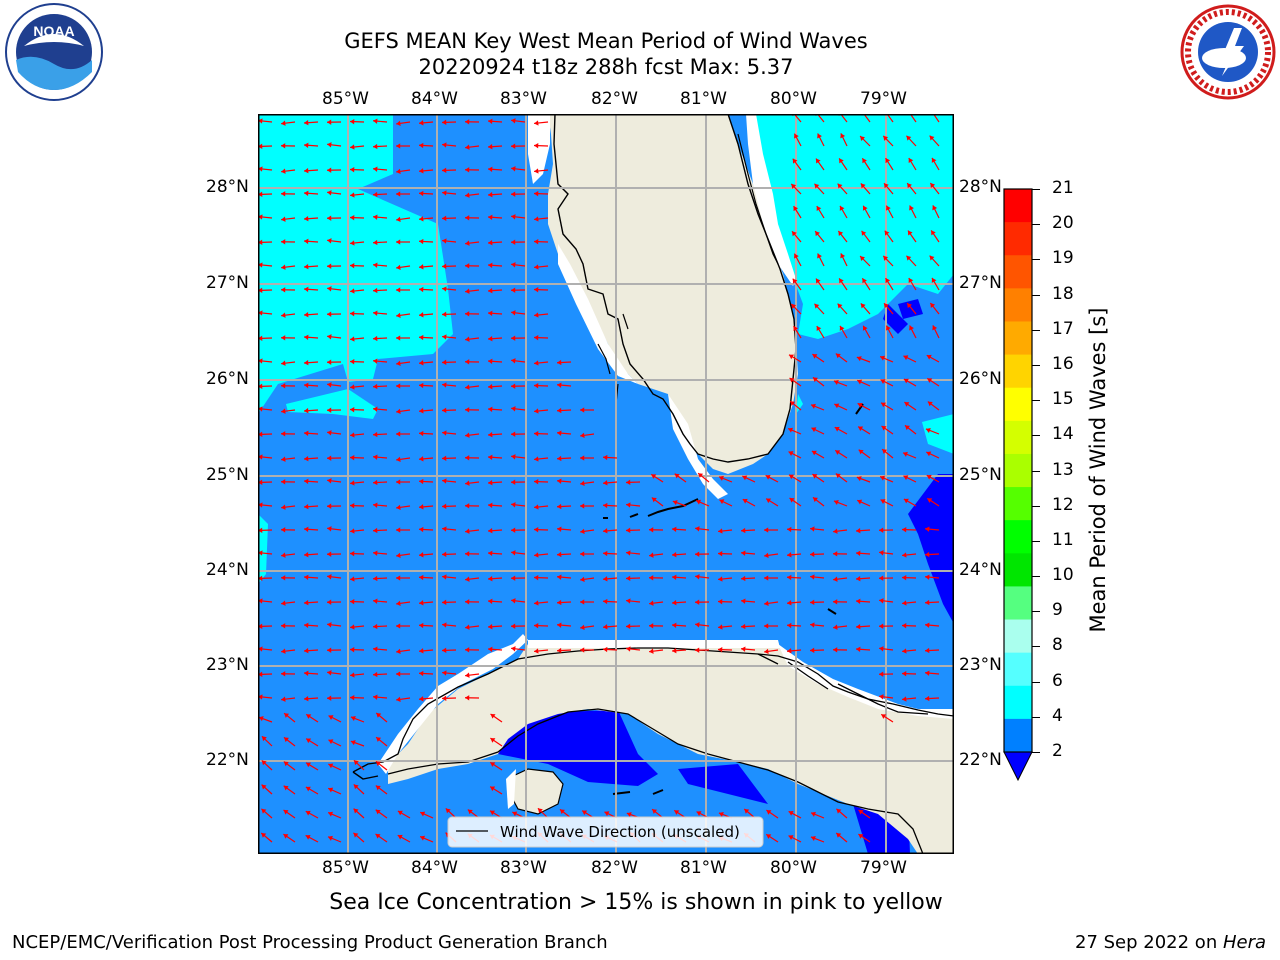  What do you see at coordinates (434, 99) in the screenshot?
I see `lon-label: 84°W` at bounding box center [434, 99].